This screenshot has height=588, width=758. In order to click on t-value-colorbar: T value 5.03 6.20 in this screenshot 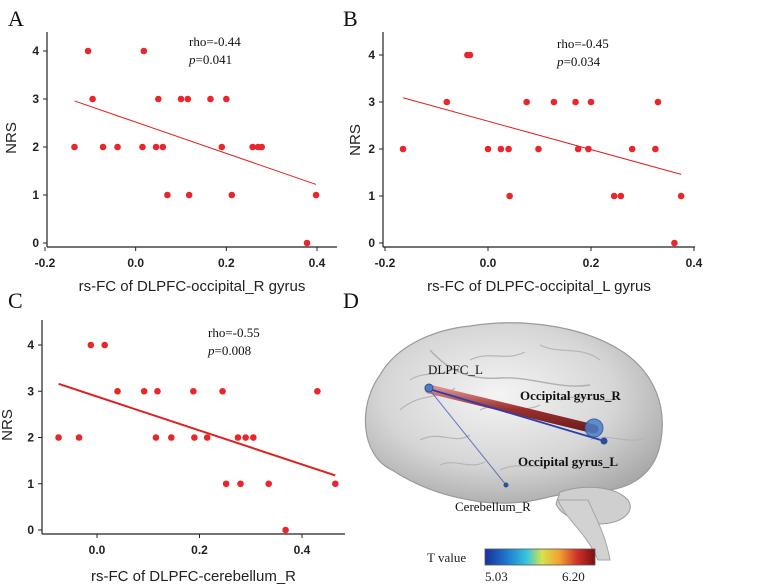, I will do `click(511, 566)`.